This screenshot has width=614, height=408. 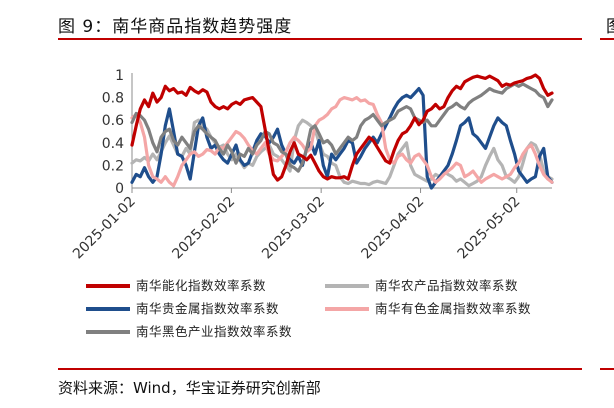 What do you see at coordinates (214, 331) in the screenshot?
I see `legend-label-ferrous: 南华黑色产业指数效率系数` at bounding box center [214, 331].